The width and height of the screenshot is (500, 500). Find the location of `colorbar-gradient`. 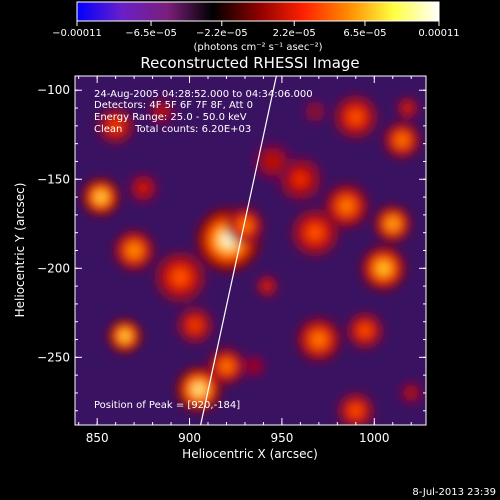

colorbar-gradient is located at coordinates (258, 11).